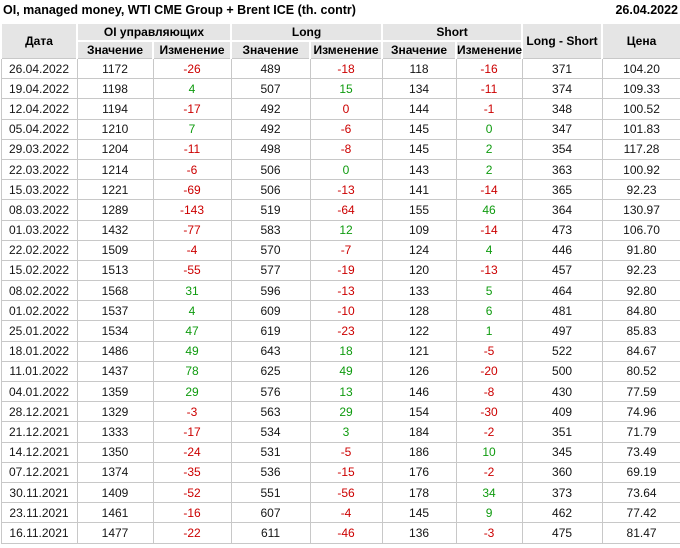  What do you see at coordinates (419, 432) in the screenshot?
I see `short-value-cell: 184` at bounding box center [419, 432].